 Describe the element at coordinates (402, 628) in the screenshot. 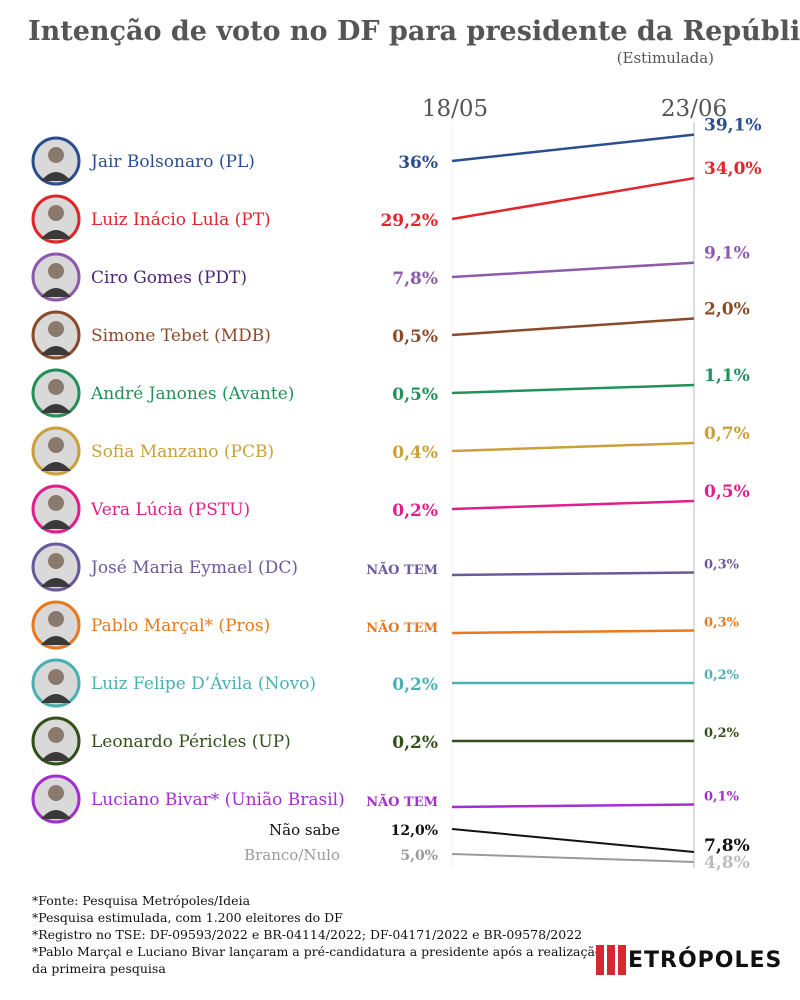

I see `series-8-label-first: NÃO TEM` at that location.